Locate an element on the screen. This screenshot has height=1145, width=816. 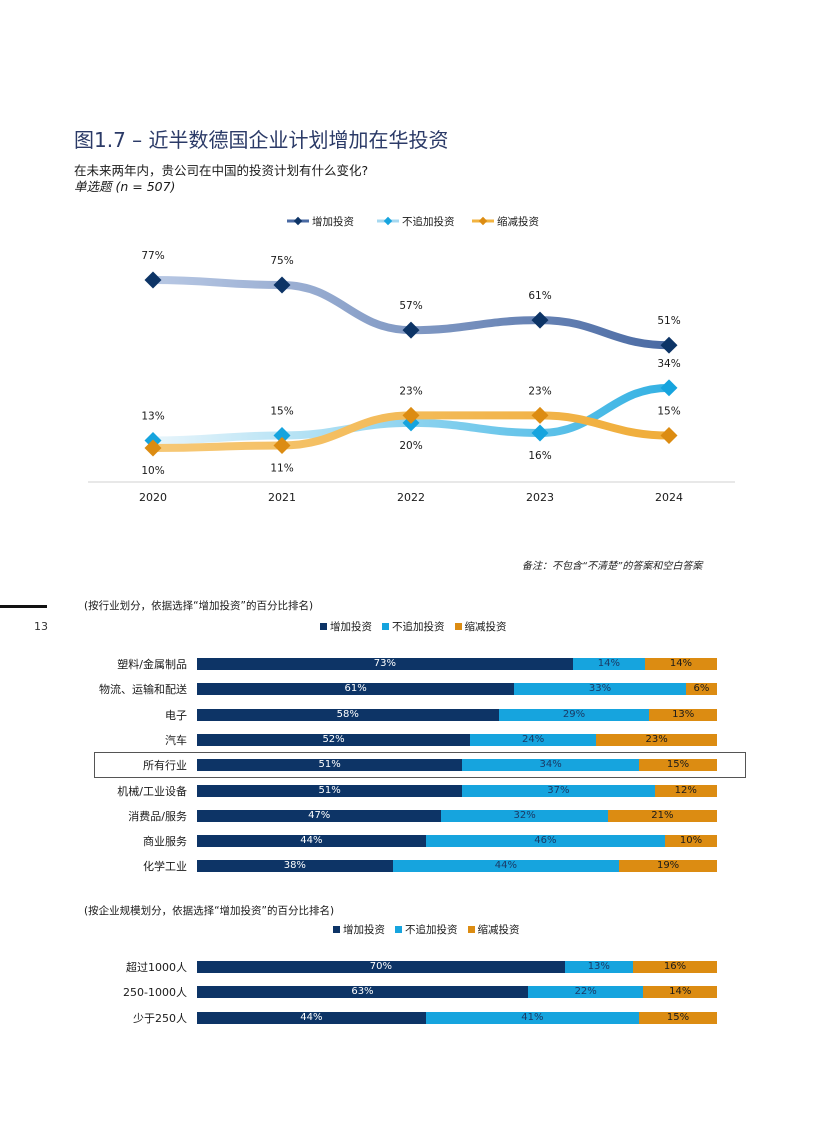
size-caption: (按企业规模划分，依据选择“增加投资”的百分比排名) is located at coordinates (209, 911).